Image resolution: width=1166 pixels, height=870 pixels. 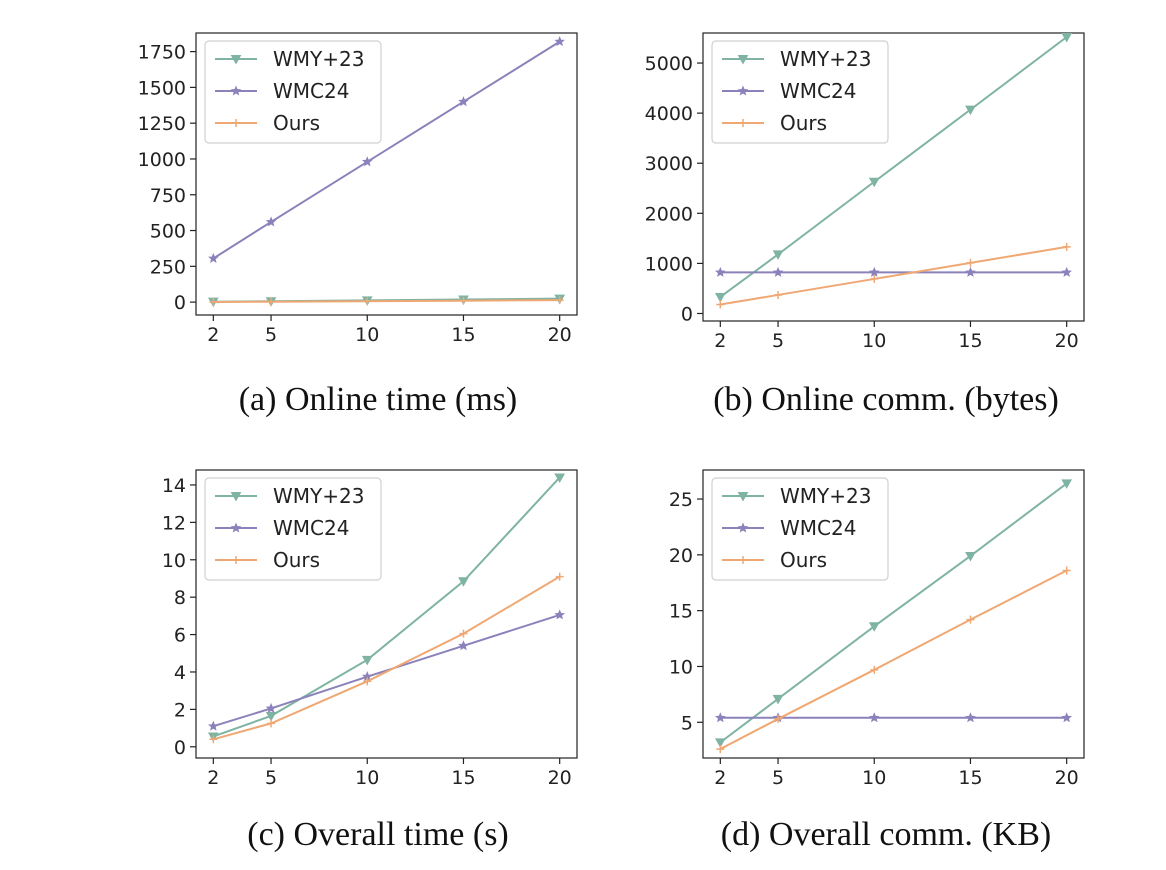 I want to click on series-ours, so click(x=893, y=275).